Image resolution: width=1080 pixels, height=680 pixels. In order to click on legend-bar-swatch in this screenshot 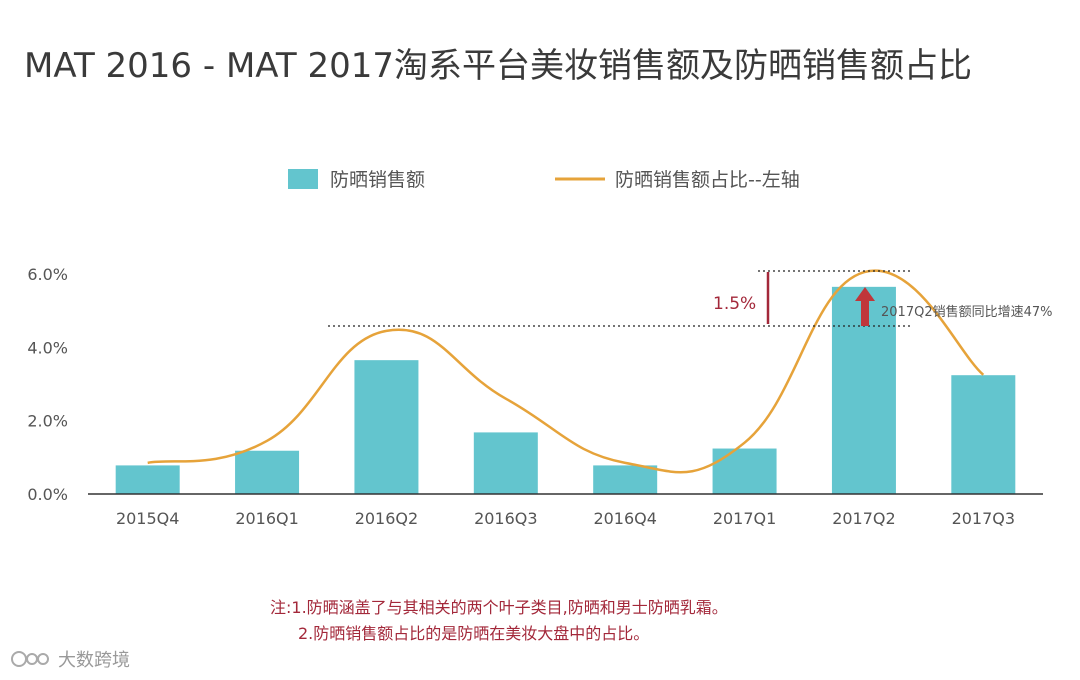, I will do `click(303, 179)`.